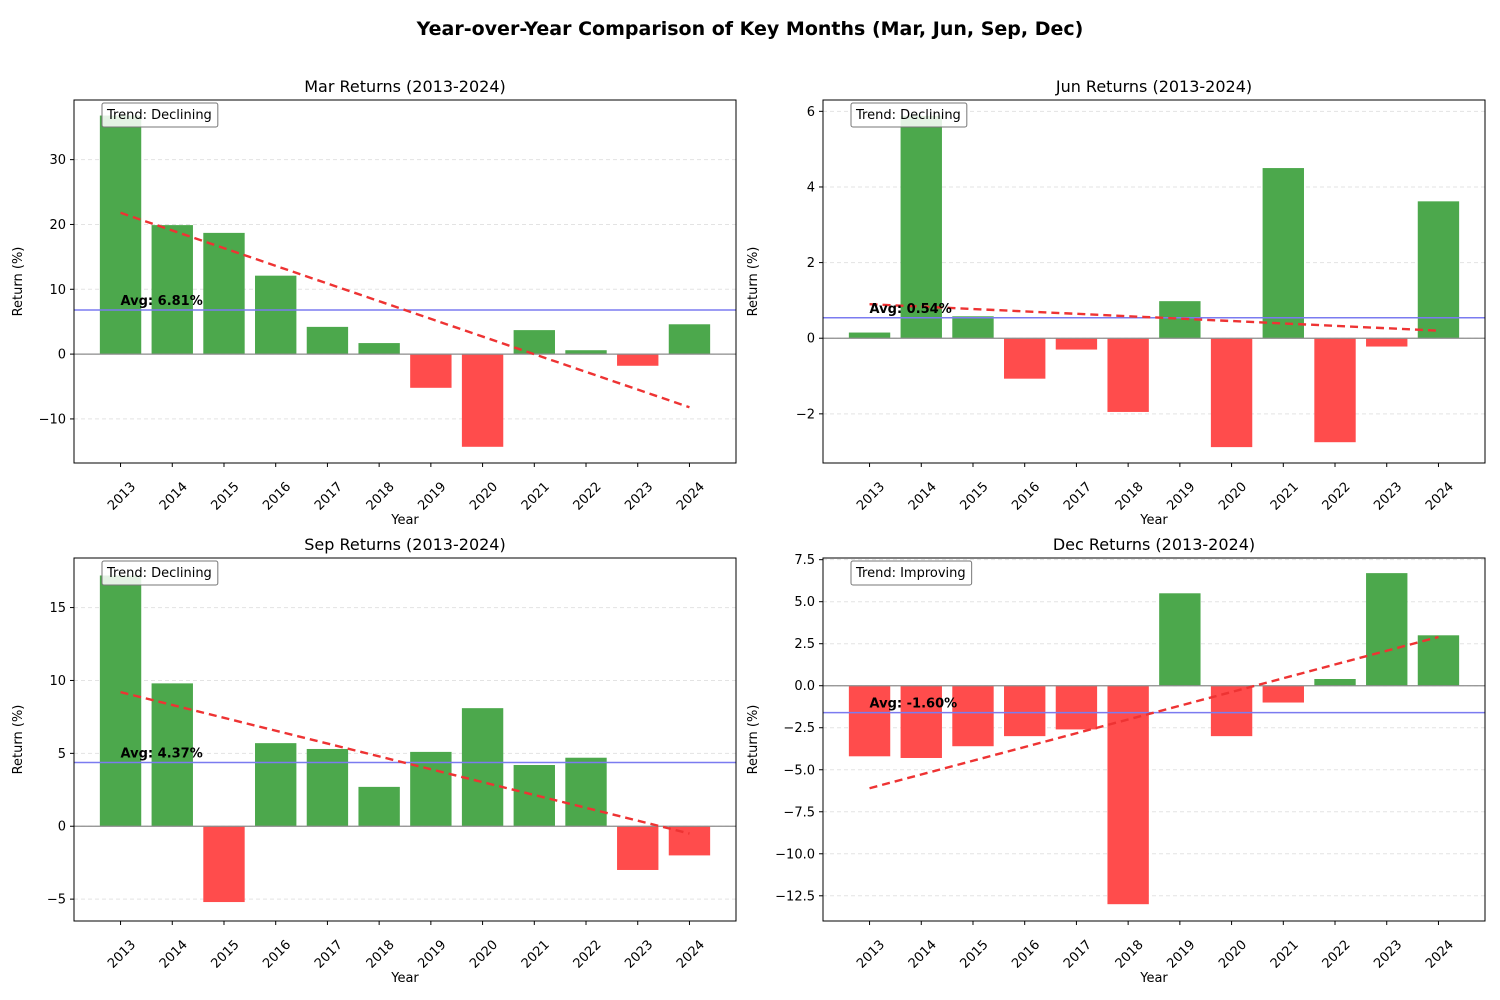  Describe the element at coordinates (1231, 393) in the screenshot. I see `bar-2020` at that location.